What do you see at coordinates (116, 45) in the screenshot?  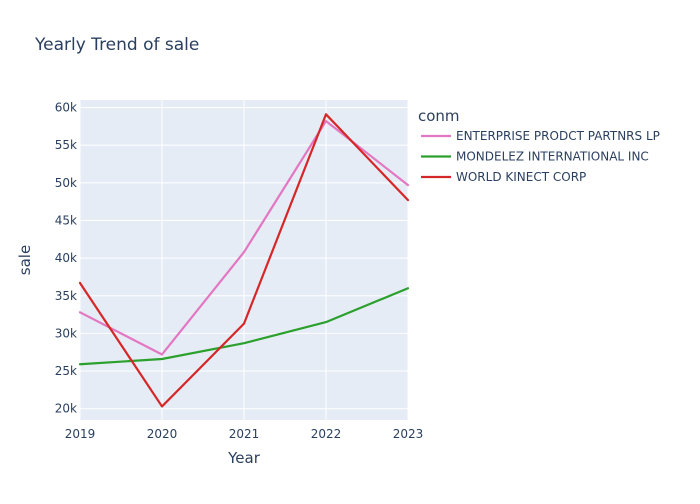 I see `chart-title: Yearly Trend of sale` at bounding box center [116, 45].